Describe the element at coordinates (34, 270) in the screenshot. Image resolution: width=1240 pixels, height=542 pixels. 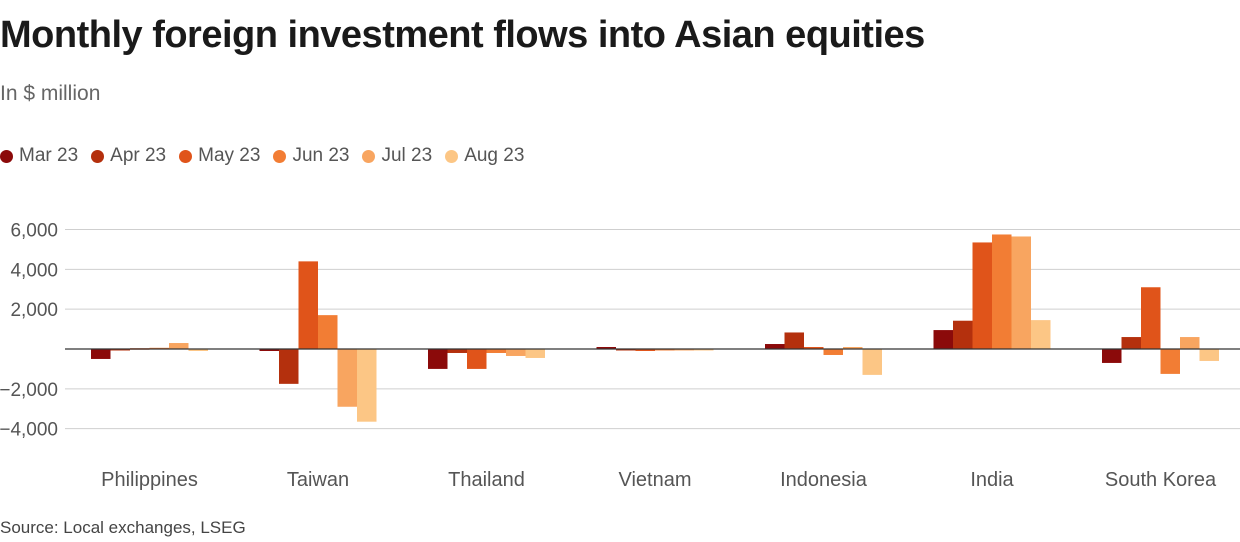
I see `y-tick-label: 4,000` at that location.